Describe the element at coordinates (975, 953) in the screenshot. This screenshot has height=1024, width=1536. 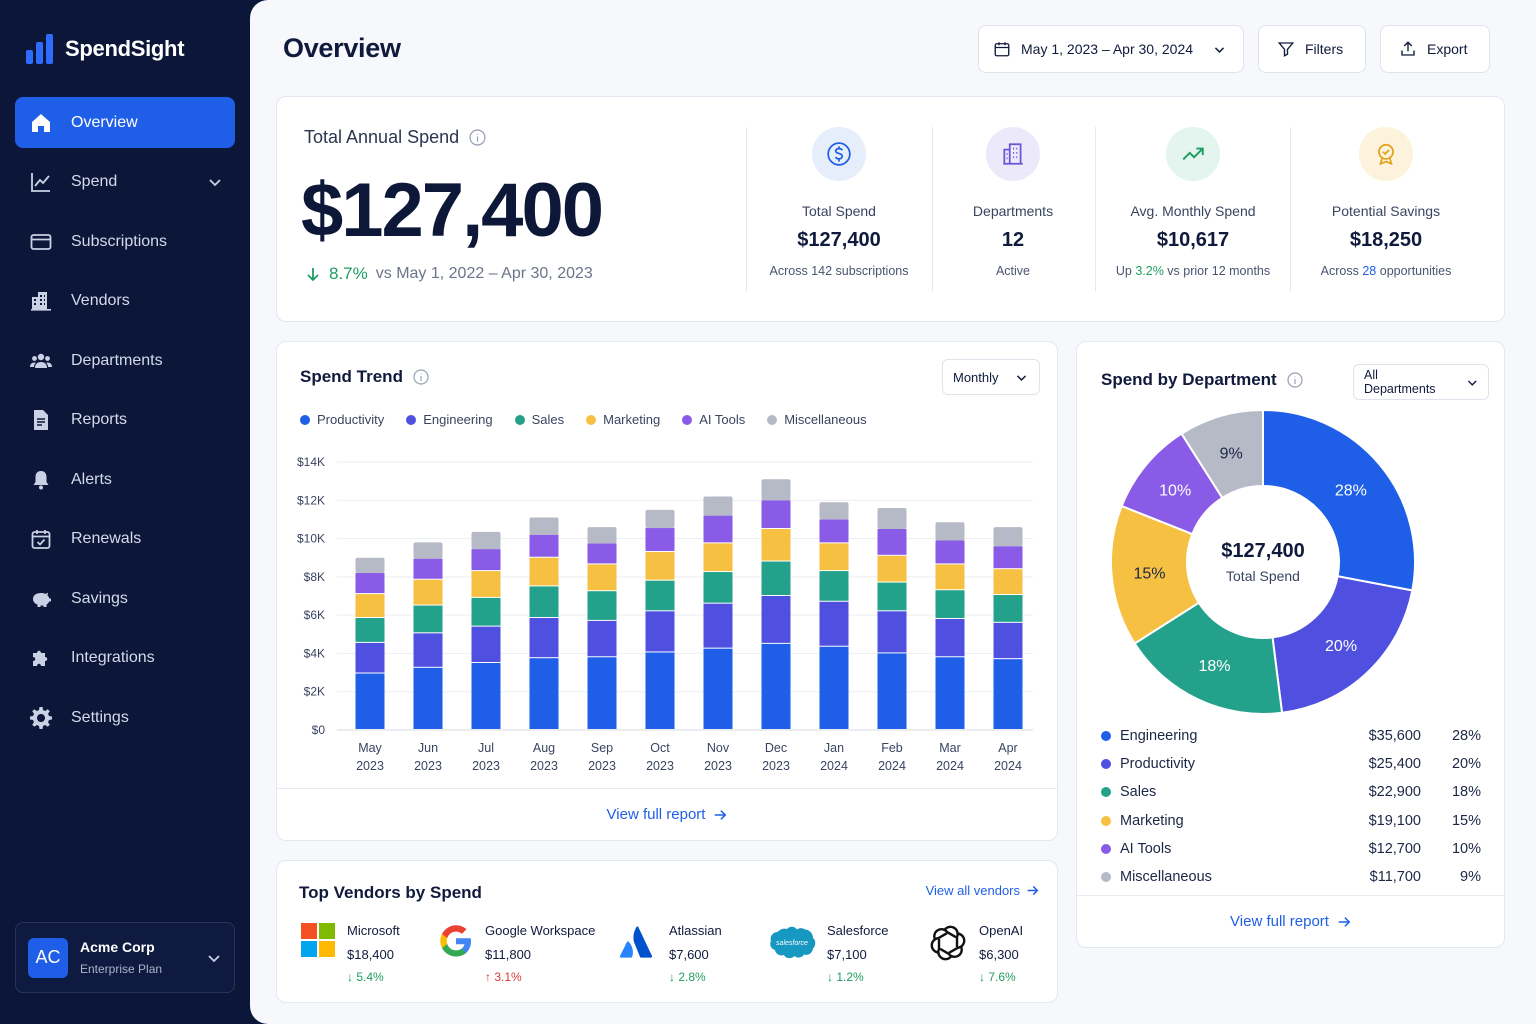
I see `vendor-item: OpenAI $6,300 ↓ 7.6%` at that location.